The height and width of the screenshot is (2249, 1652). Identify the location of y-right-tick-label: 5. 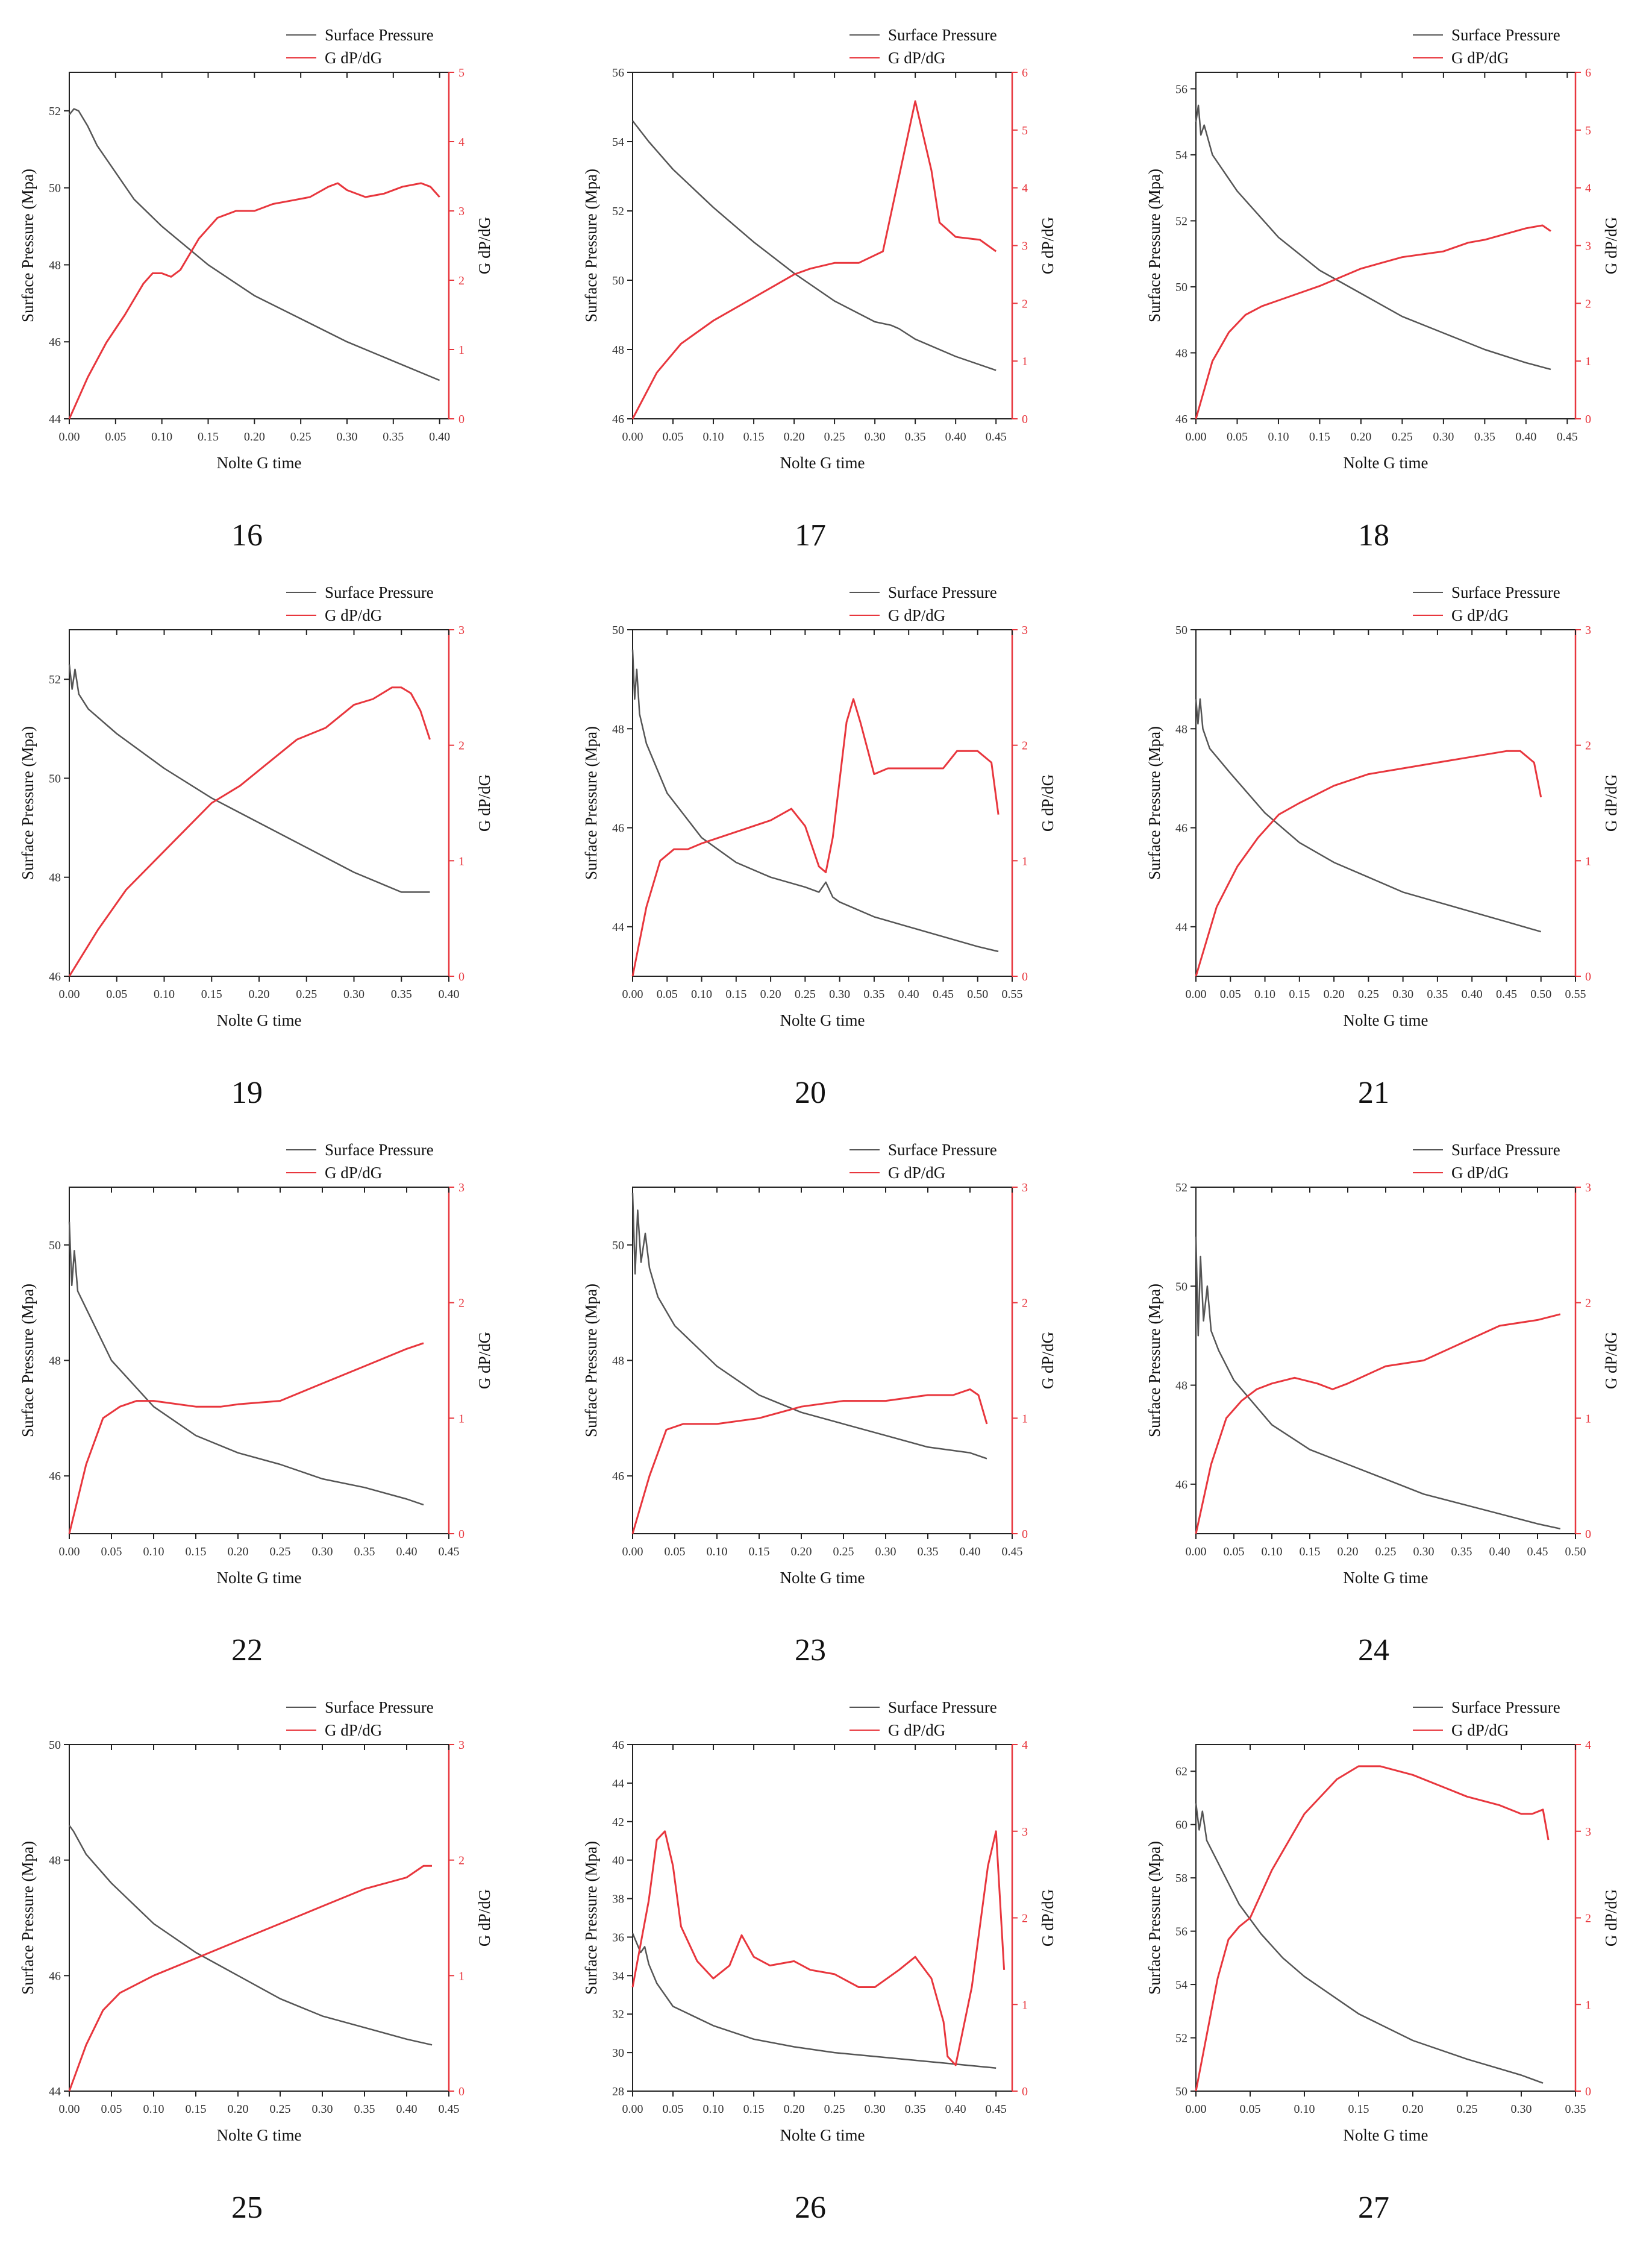
(461, 73).